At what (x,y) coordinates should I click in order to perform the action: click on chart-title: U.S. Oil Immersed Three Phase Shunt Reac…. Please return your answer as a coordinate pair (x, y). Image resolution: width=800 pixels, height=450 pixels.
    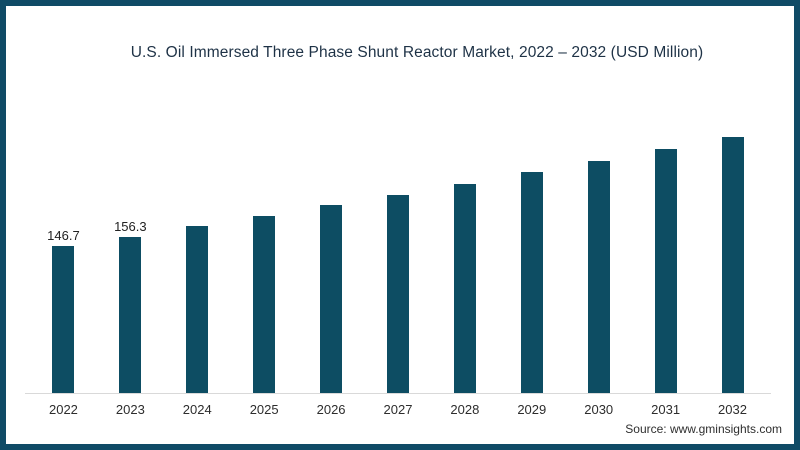
    Looking at the image, I should click on (417, 52).